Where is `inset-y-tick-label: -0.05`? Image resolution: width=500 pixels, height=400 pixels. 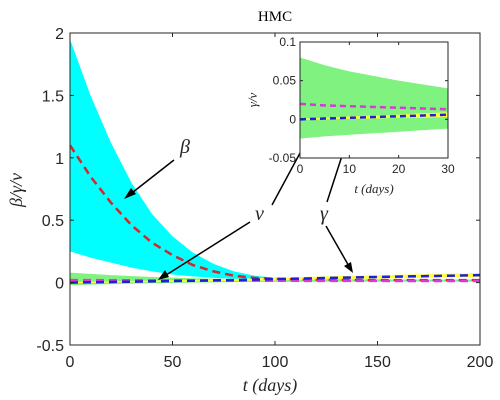 inset-y-tick-label: -0.05 is located at coordinates (283, 158).